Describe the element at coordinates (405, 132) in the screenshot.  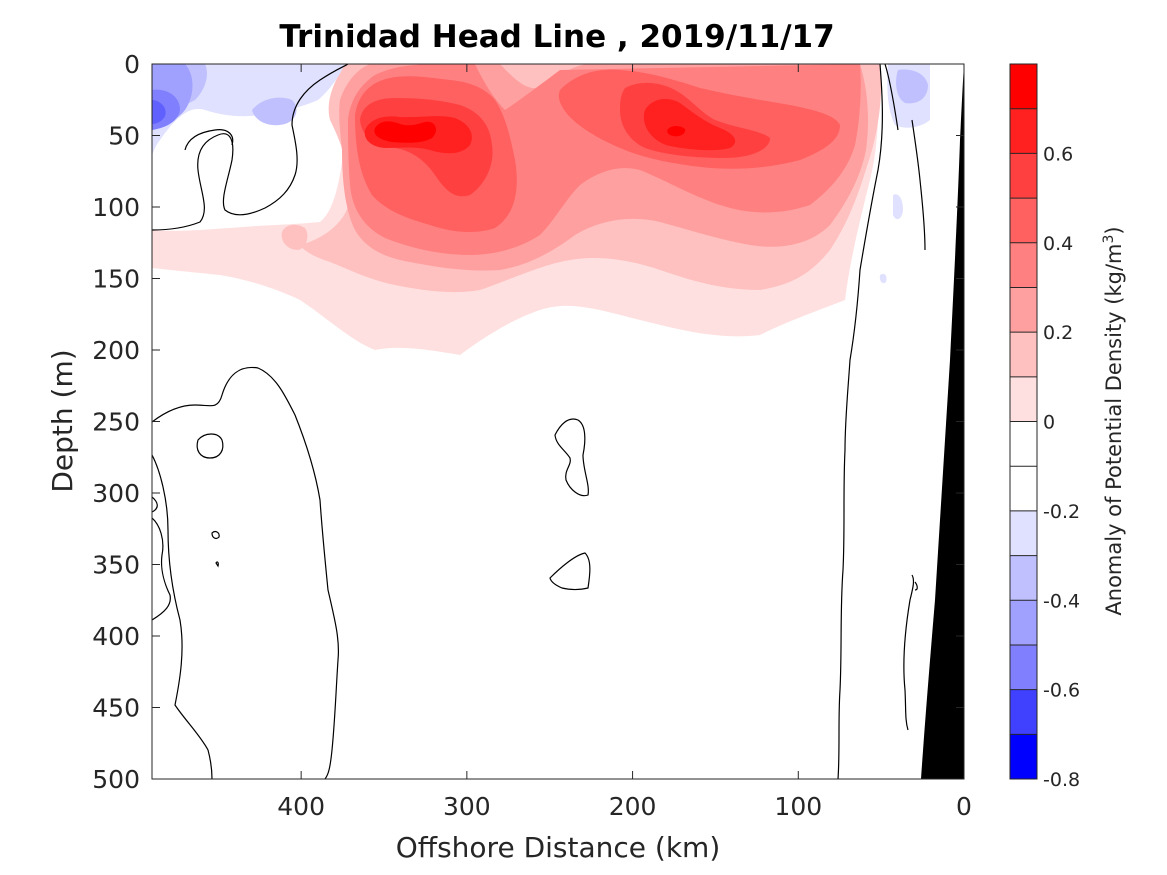
I see `band-0.8-west` at that location.